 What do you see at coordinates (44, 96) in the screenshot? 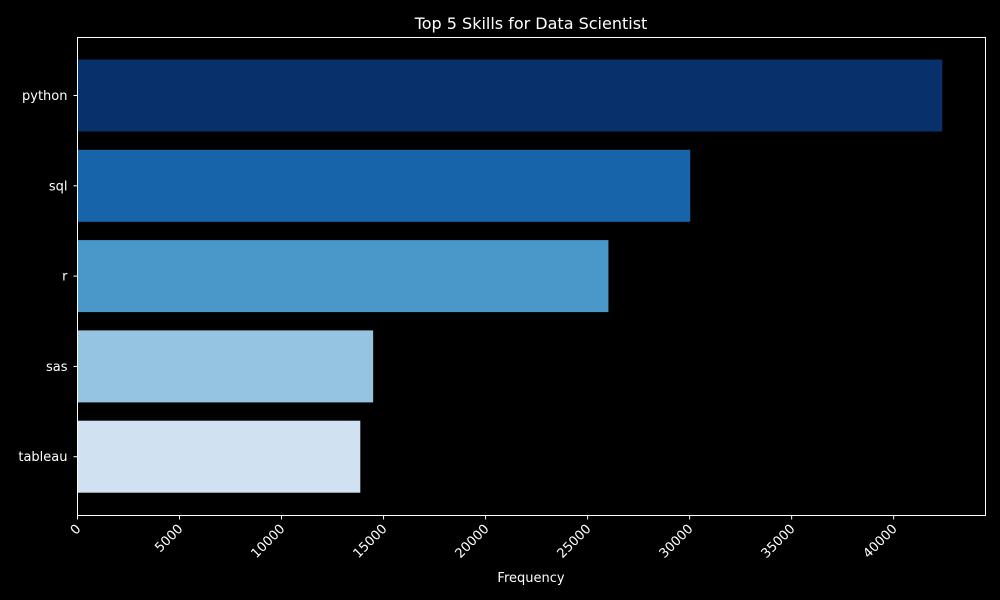
I see `y-tick-label-python: python` at bounding box center [44, 96].